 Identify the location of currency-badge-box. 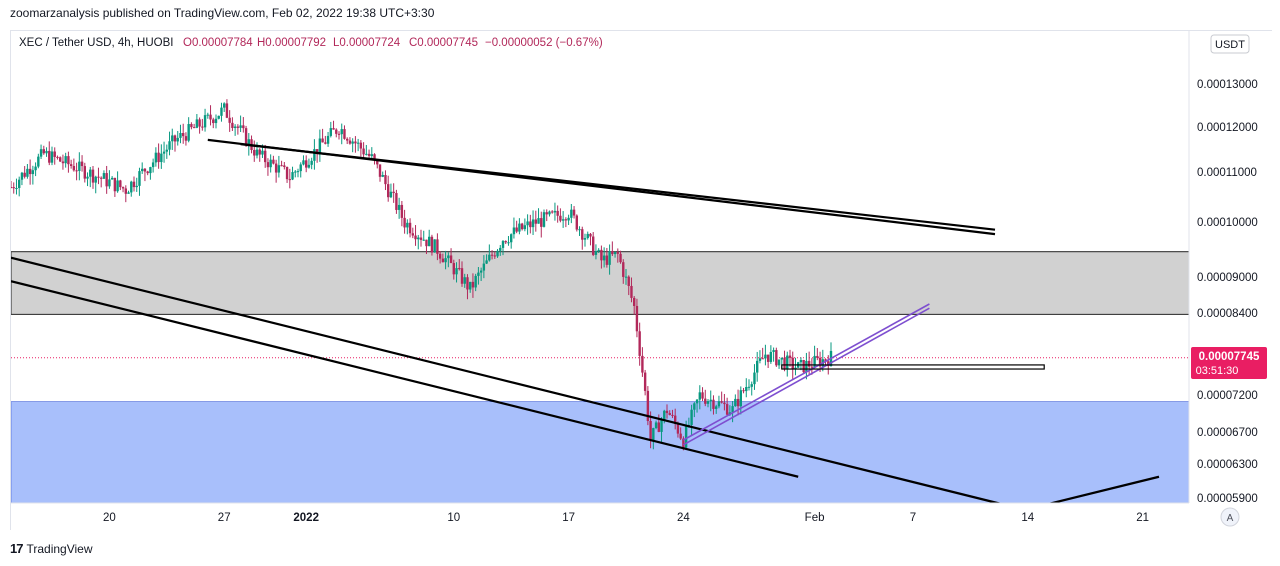
(1230, 44).